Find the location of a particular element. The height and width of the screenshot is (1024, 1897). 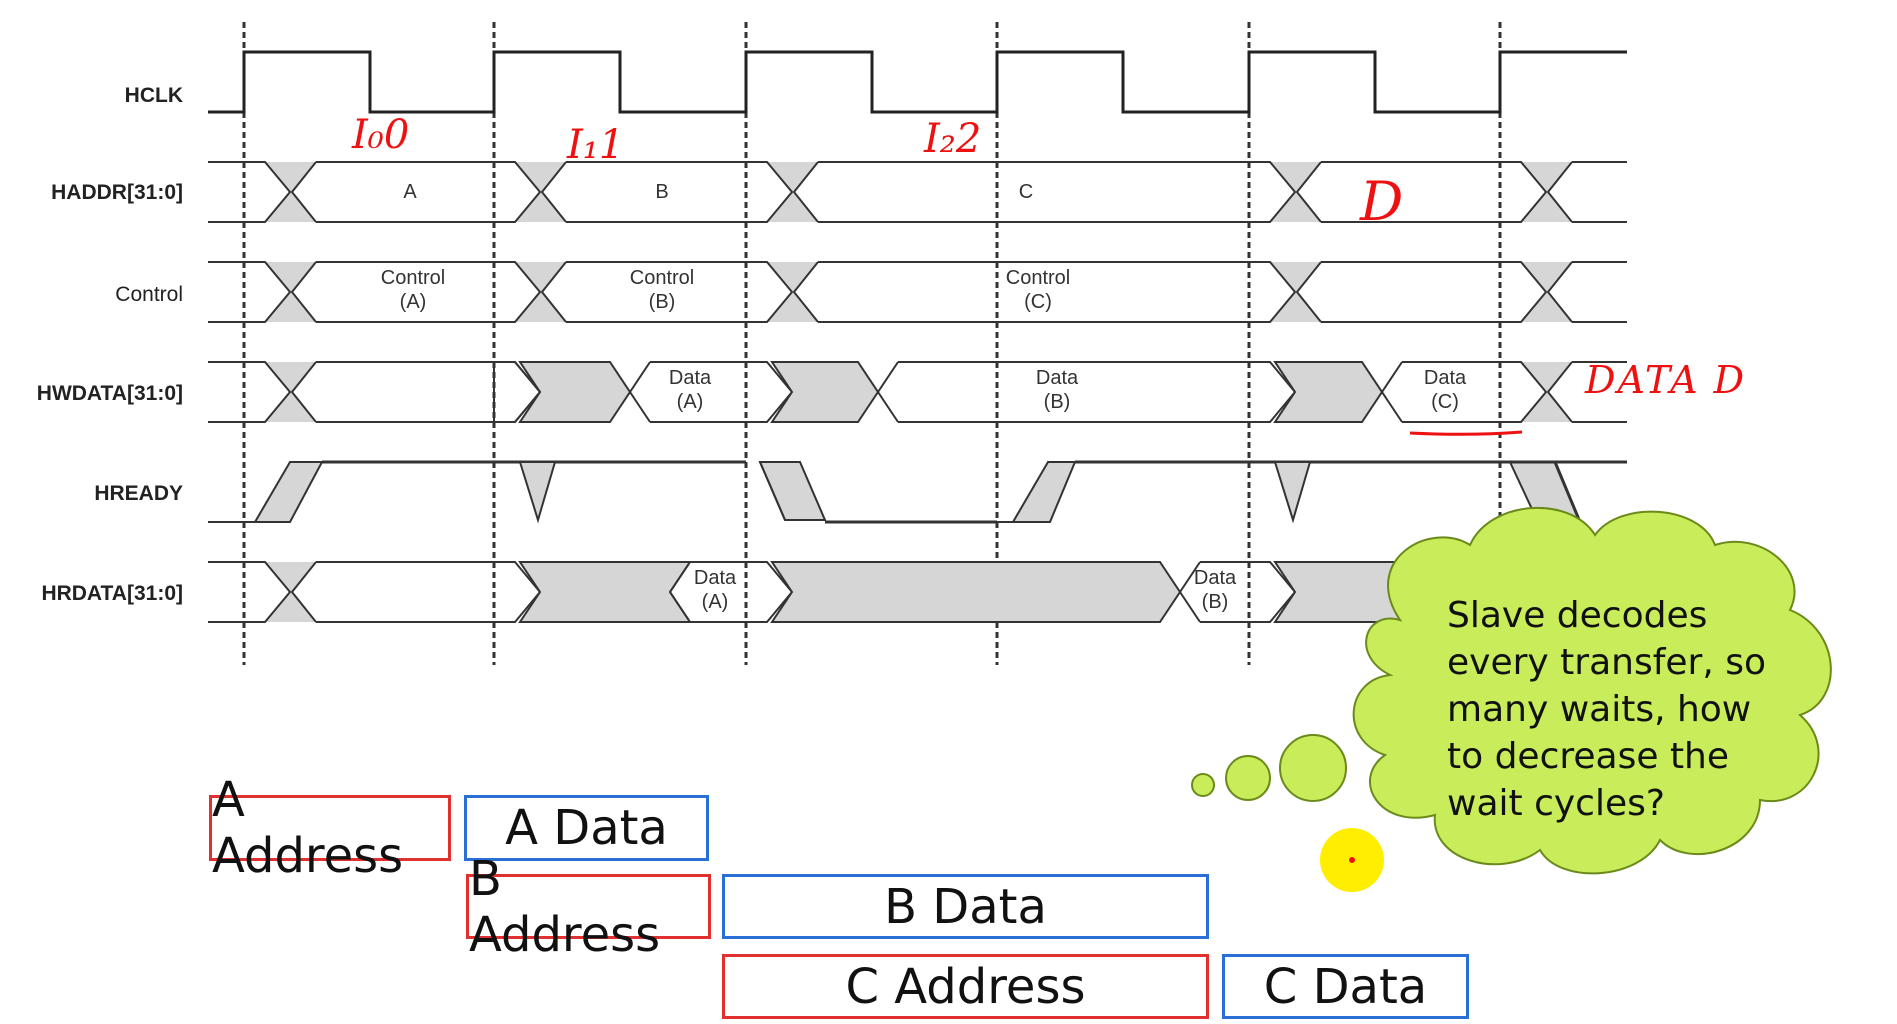

b-address-box: B Address is located at coordinates (588, 907).